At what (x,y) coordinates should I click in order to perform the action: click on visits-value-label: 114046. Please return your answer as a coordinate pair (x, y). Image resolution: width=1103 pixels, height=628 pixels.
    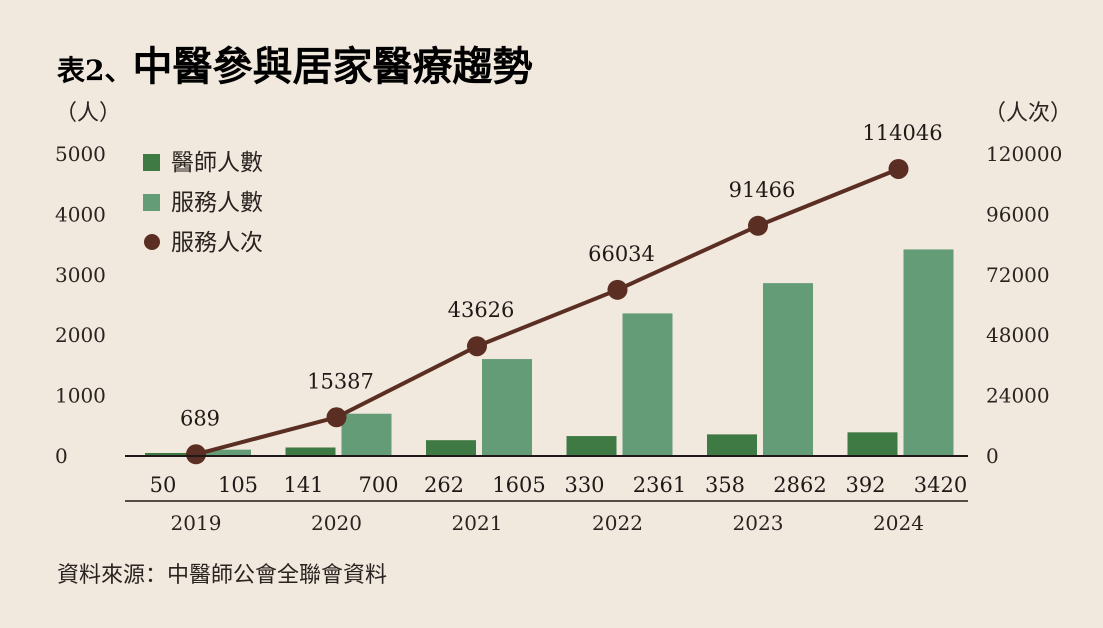
    Looking at the image, I should click on (902, 133).